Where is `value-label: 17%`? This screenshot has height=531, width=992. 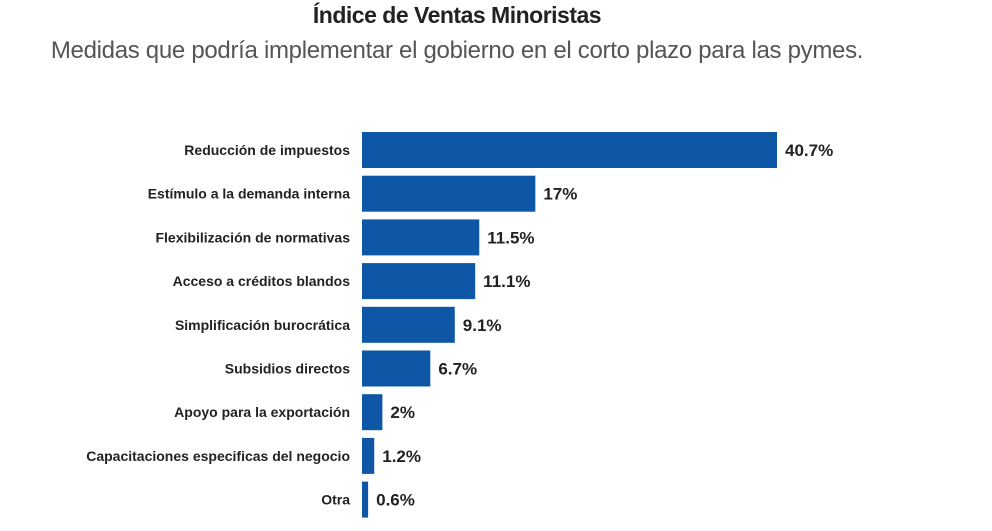 value-label: 17% is located at coordinates (560, 194).